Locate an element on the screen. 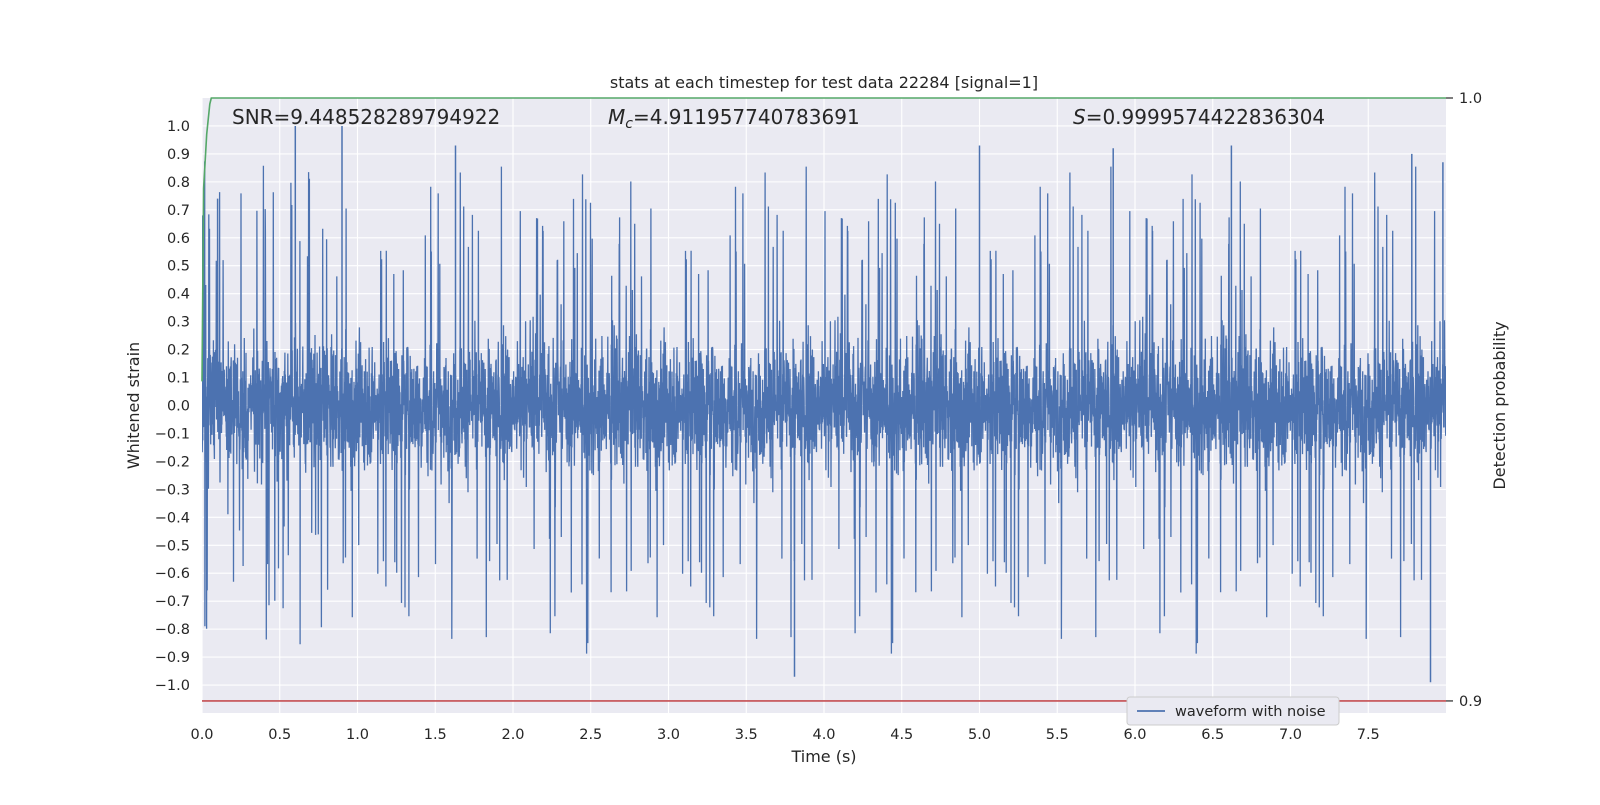 The height and width of the screenshot is (805, 1600). snr-annotation: SNR=9.448528289794922 is located at coordinates (366, 117).